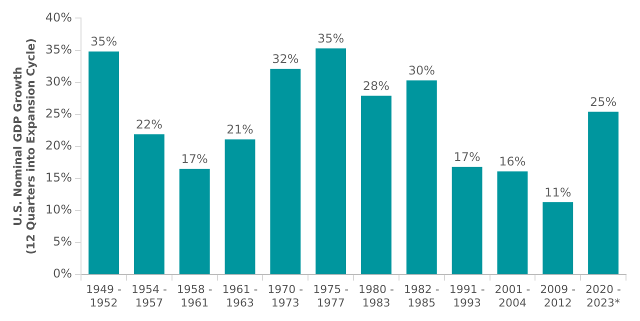 The image size is (640, 321). I want to click on x-tick-label: 1958 - 1961, so click(194, 296).